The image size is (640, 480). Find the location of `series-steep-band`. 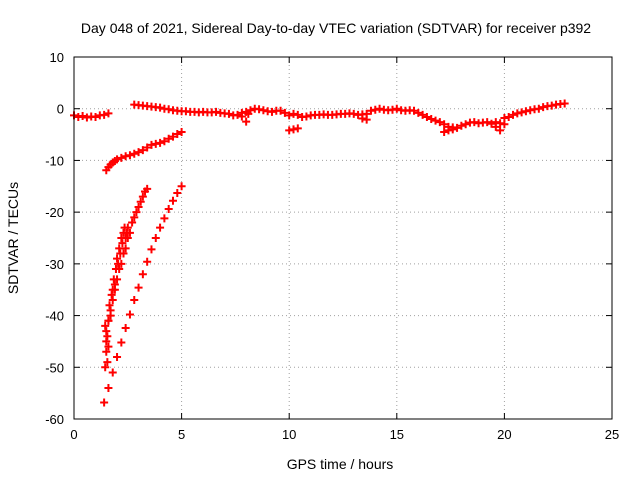

series-steep-band is located at coordinates (126, 278).